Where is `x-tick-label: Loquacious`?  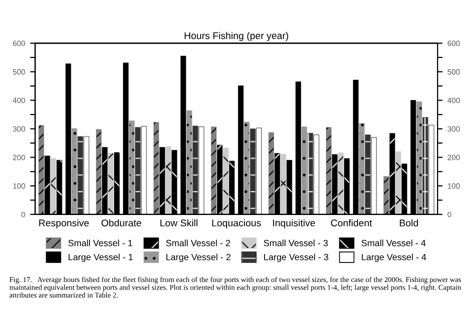
x-tick-label: Loquacious is located at coordinates (236, 223).